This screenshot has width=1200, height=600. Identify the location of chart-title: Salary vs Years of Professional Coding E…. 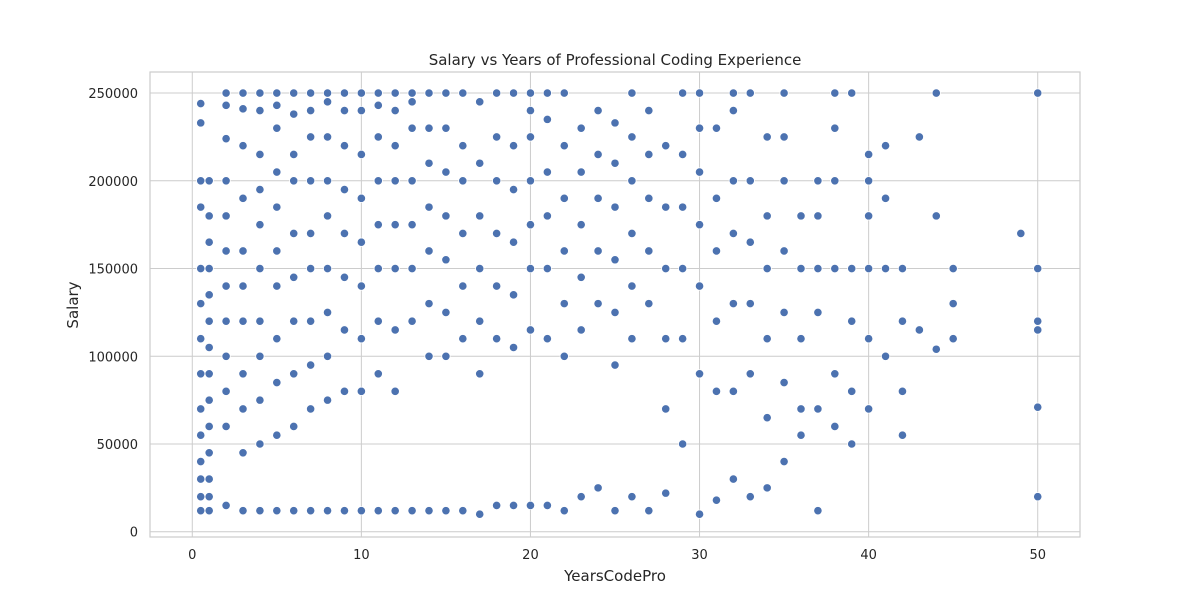
(615, 60).